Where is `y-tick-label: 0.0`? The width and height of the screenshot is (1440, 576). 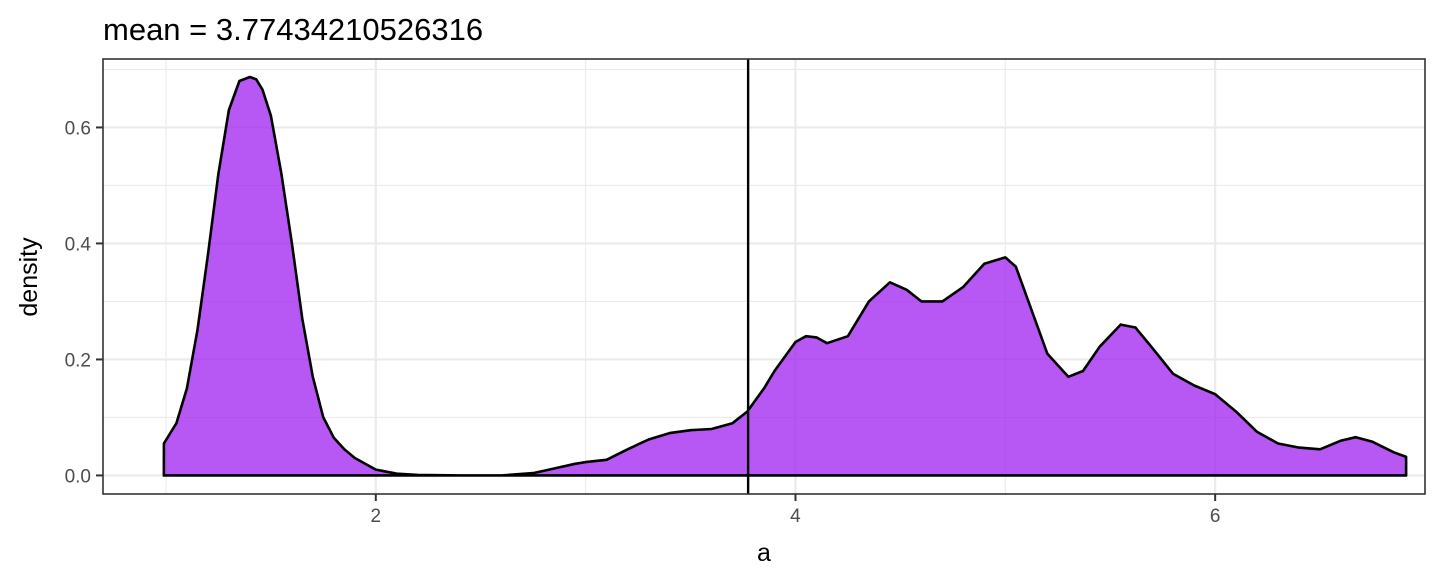 y-tick-label: 0.0 is located at coordinates (78, 476).